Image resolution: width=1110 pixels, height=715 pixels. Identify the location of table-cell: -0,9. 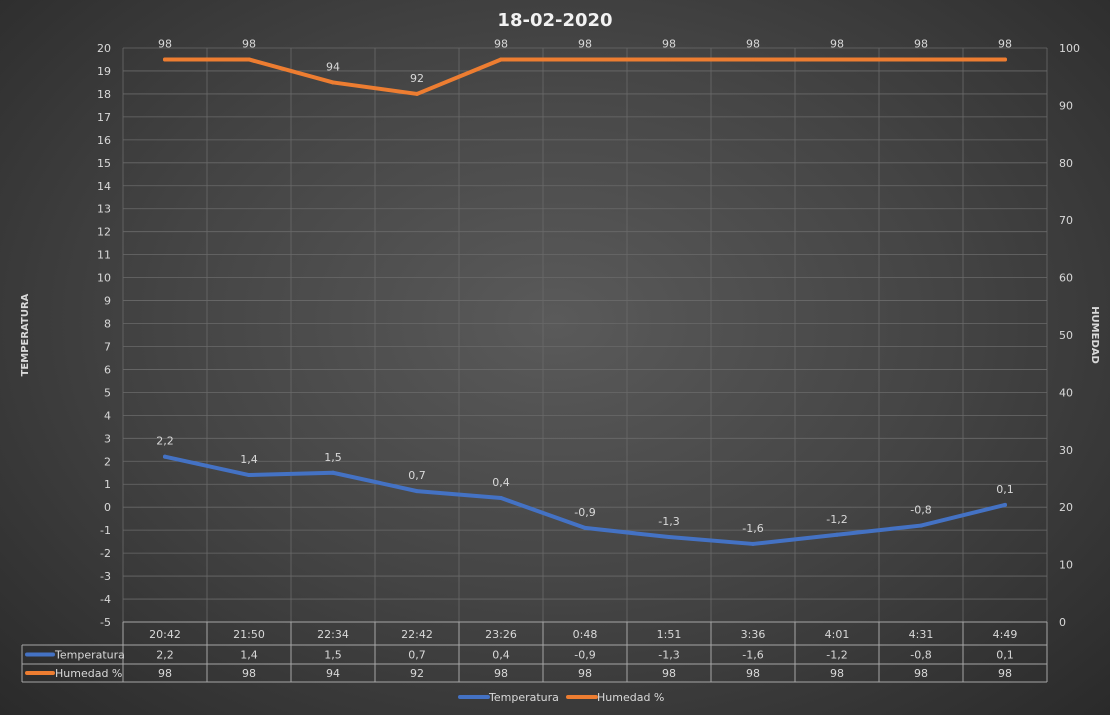
(584, 655).